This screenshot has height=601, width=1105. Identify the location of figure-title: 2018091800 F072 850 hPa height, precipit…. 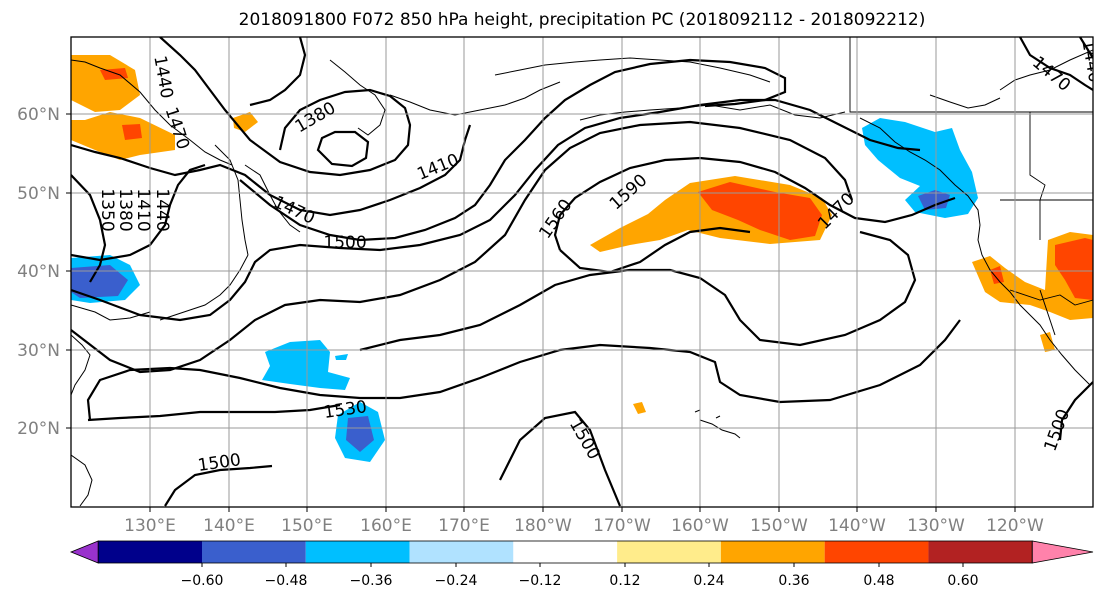
(582, 20).